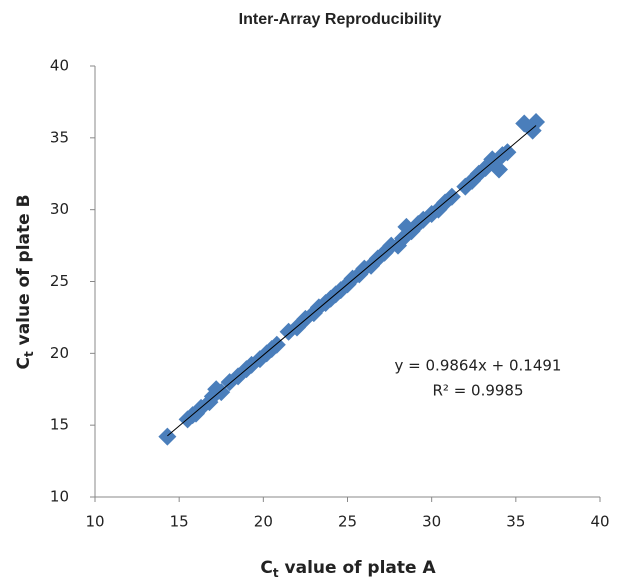 The image size is (623, 584). Describe the element at coordinates (24, 272) in the screenshot. I see `y-label-rest: value of plate B` at that location.